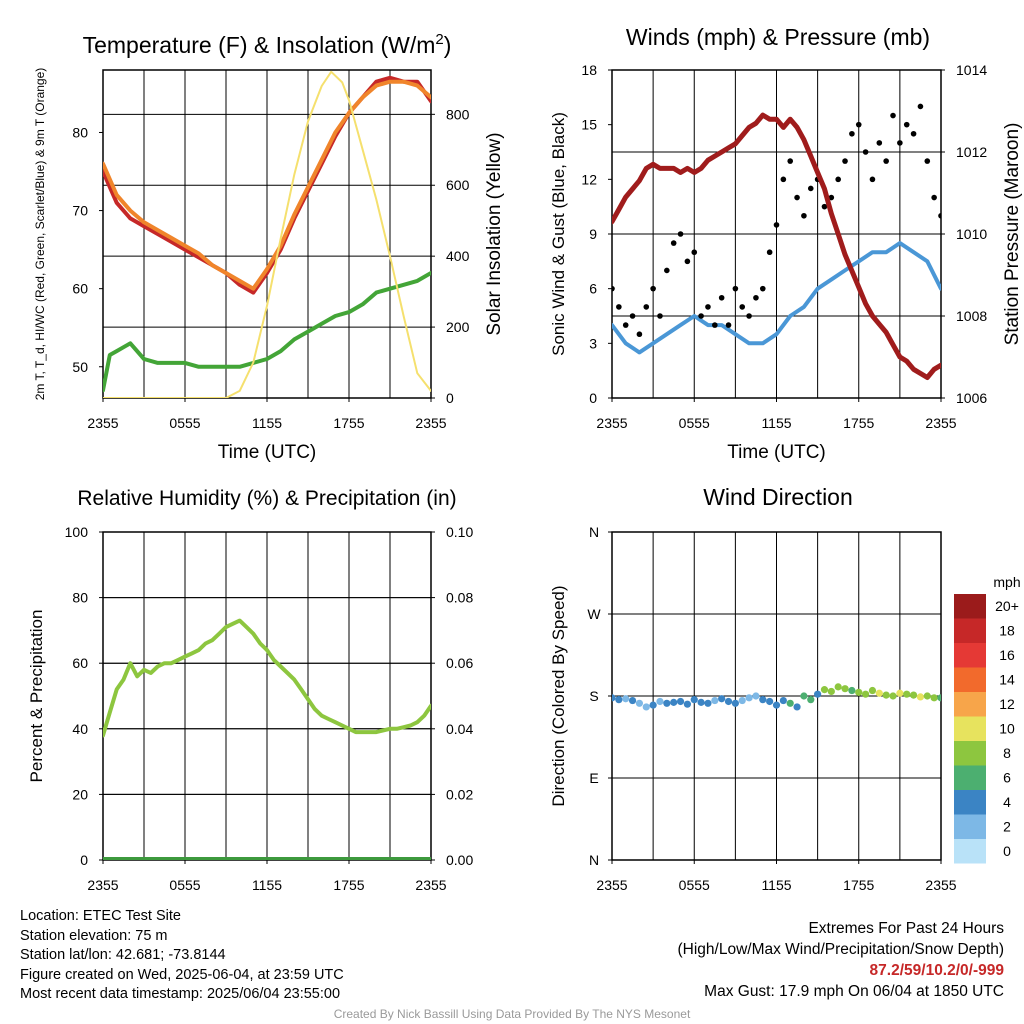 The width and height of the screenshot is (1024, 1024). What do you see at coordinates (459, 860) in the screenshot?
I see `y-tick-right-label: 0.00` at bounding box center [459, 860].